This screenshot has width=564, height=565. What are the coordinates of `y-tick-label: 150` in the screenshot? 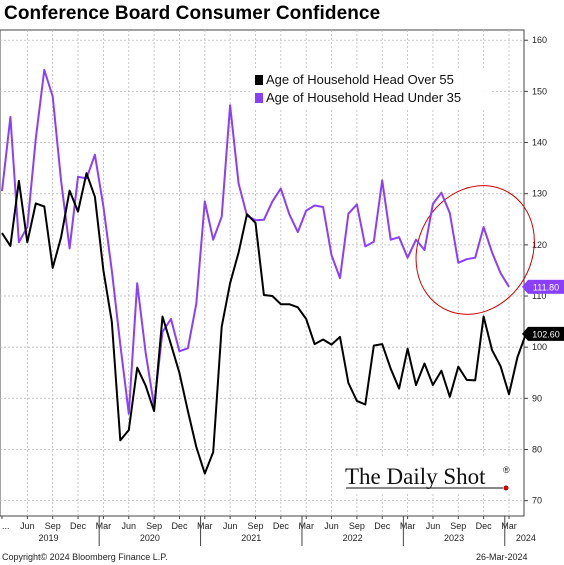 It's located at (539, 91).